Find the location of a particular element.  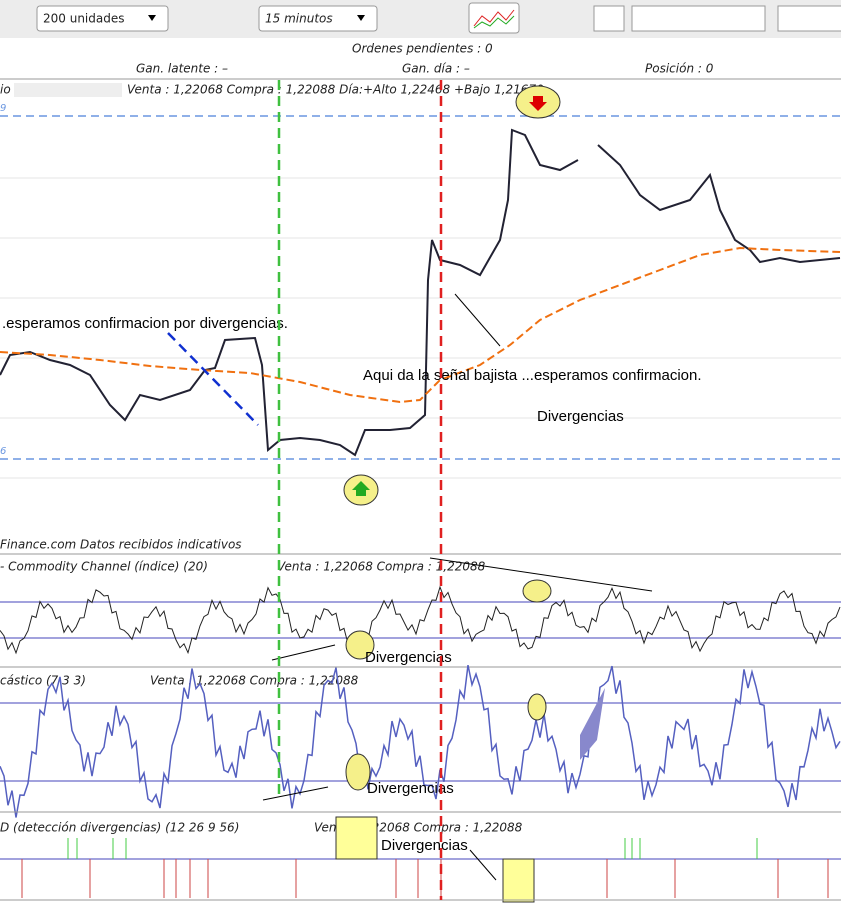

panel-title: io is located at coordinates (5, 90).